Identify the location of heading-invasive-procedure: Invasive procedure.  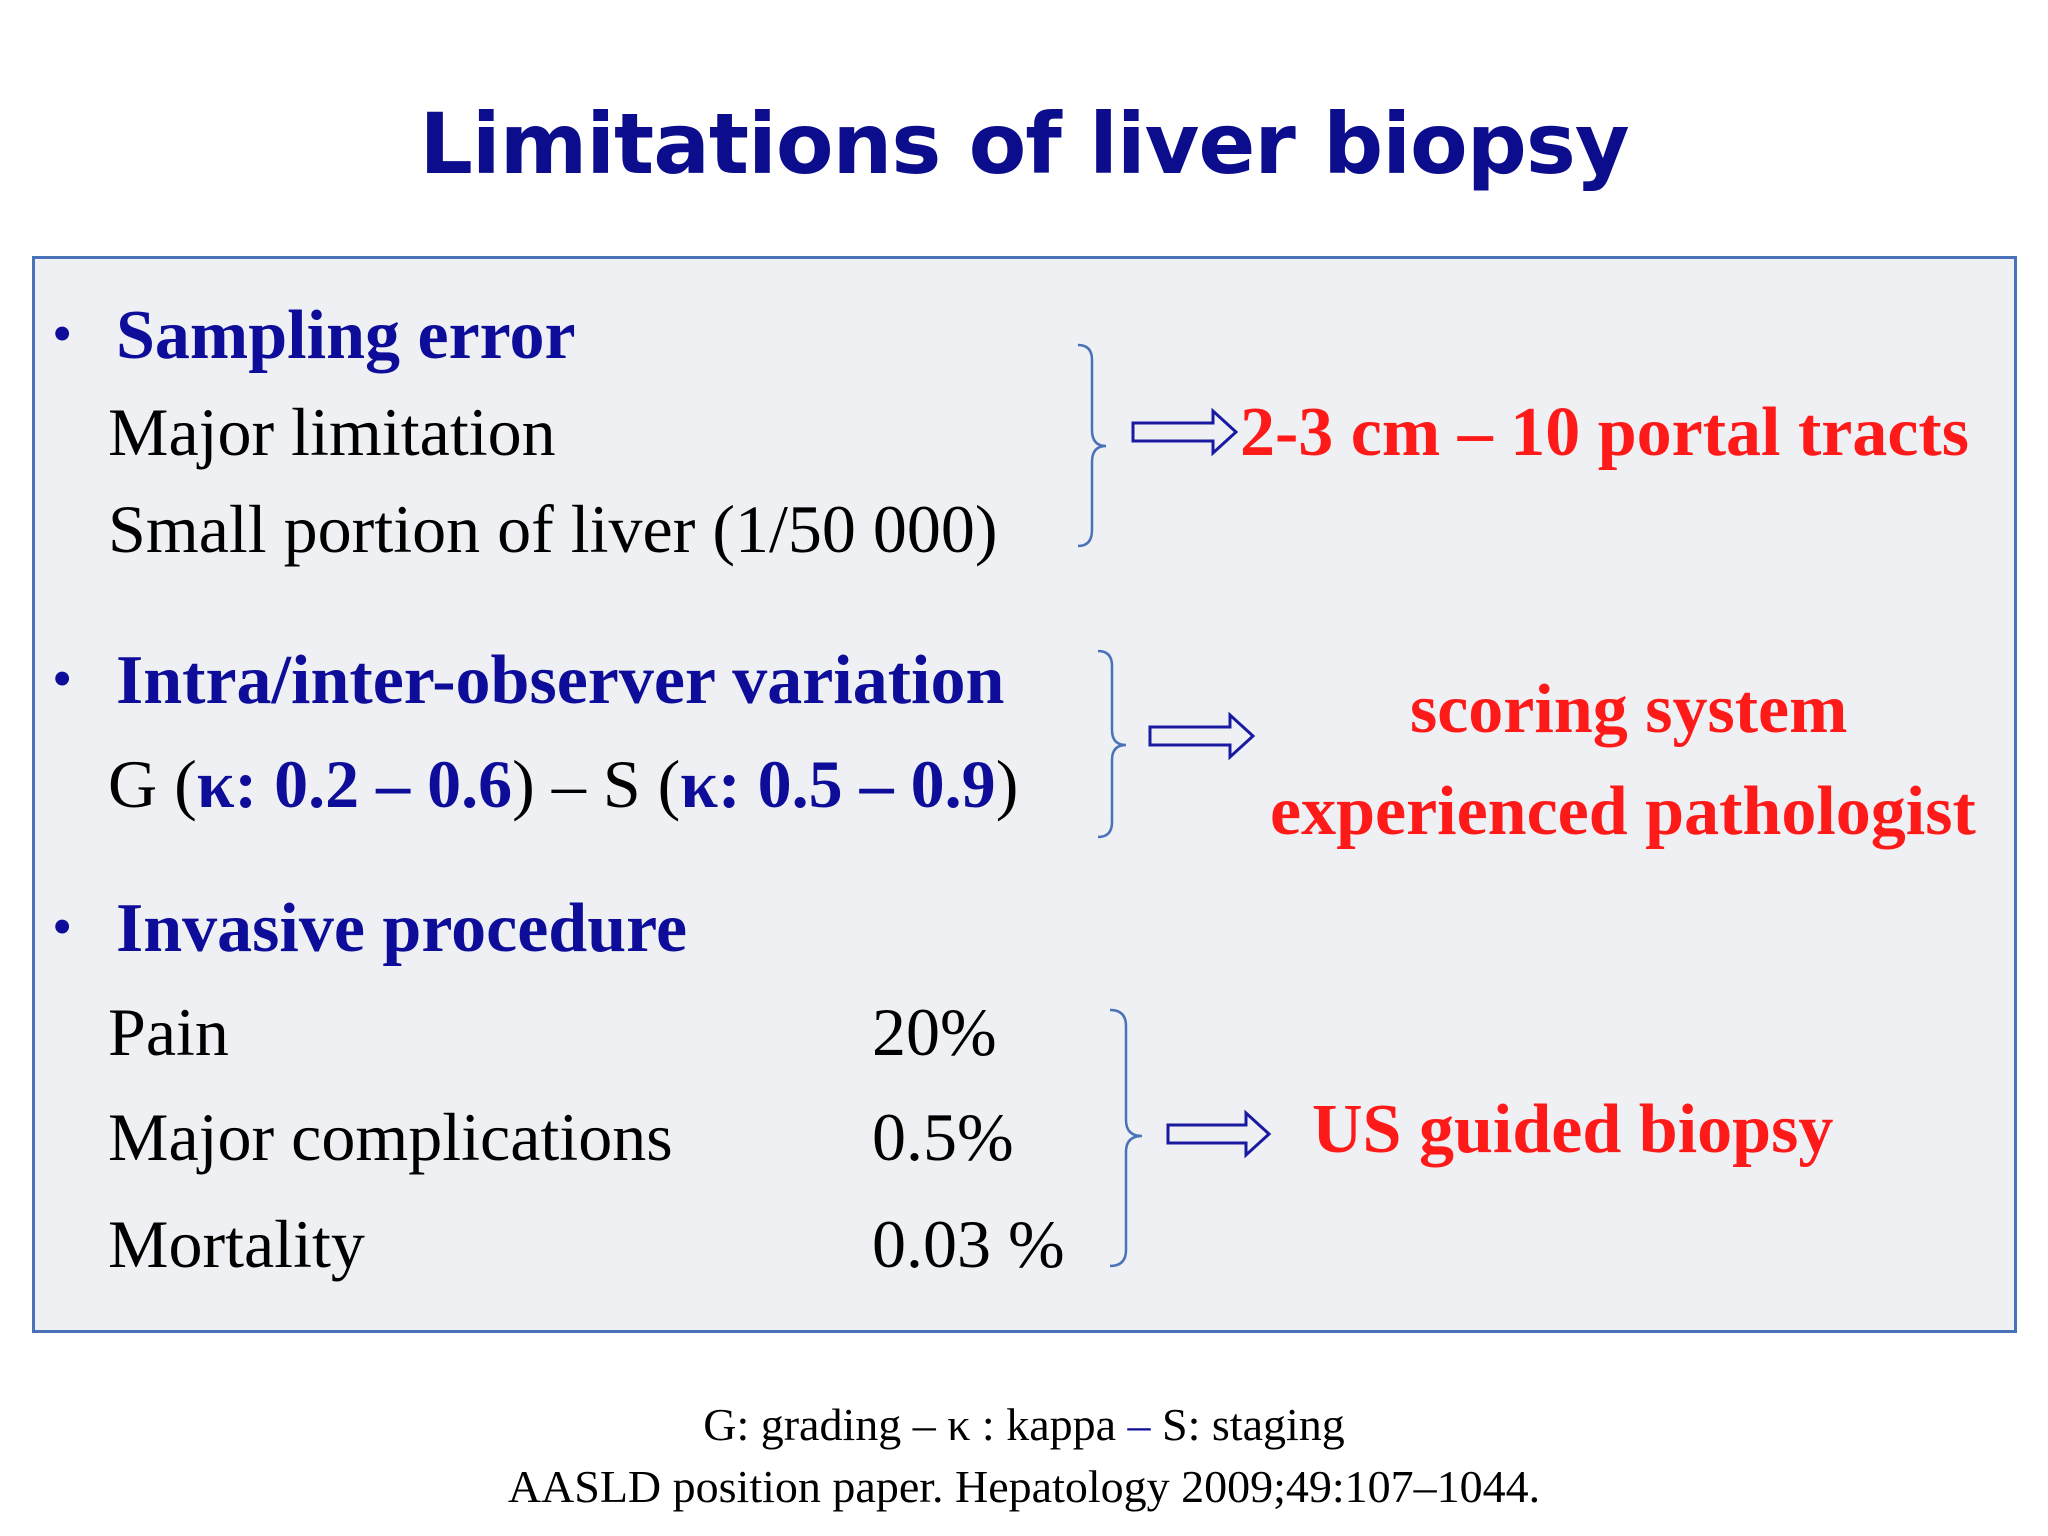
(402, 928).